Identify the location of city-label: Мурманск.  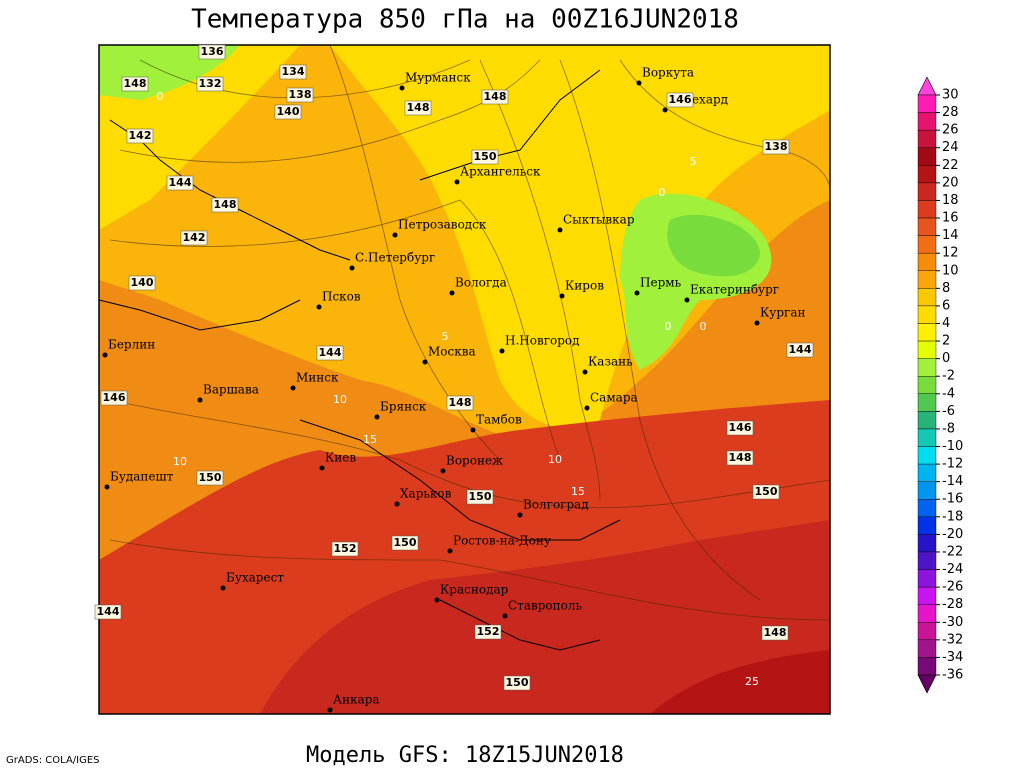
(438, 78).